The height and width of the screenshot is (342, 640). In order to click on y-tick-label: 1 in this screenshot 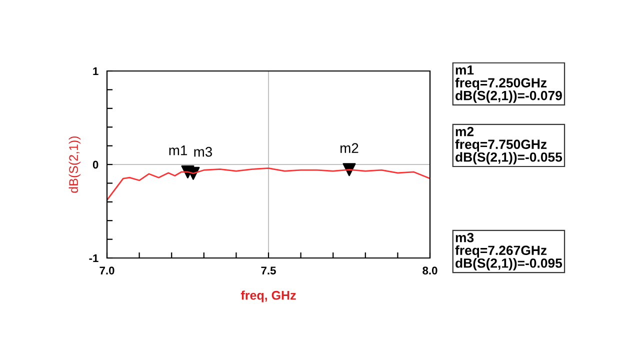, I will do `click(95, 71)`.